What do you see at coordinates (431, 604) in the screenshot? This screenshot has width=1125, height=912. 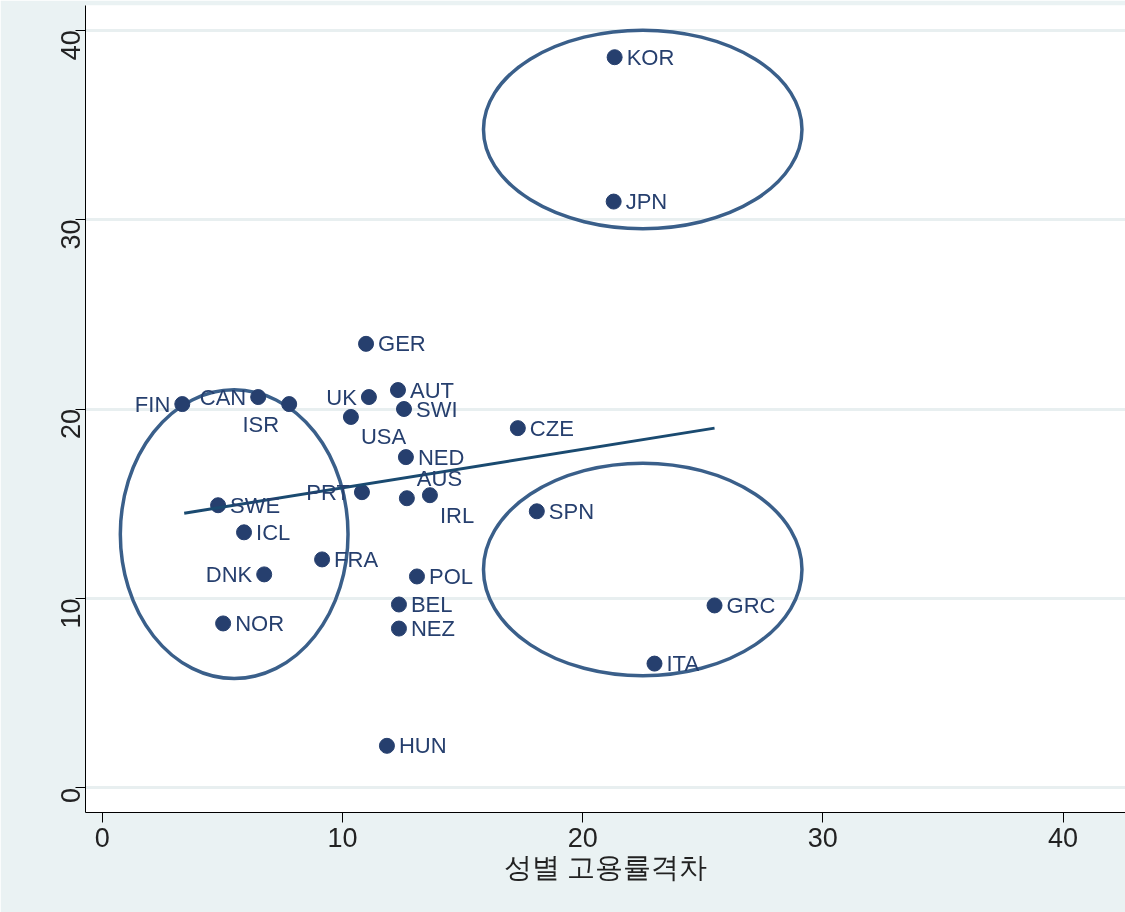 I see `annotation: BEL` at bounding box center [431, 604].